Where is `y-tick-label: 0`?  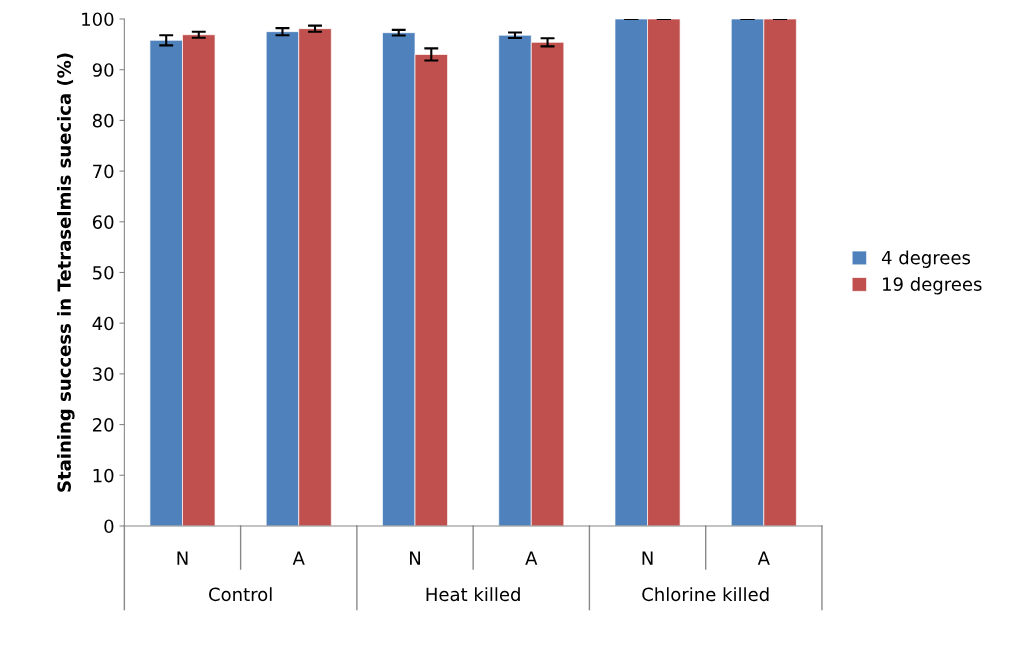 y-tick-label: 0 is located at coordinates (109, 526).